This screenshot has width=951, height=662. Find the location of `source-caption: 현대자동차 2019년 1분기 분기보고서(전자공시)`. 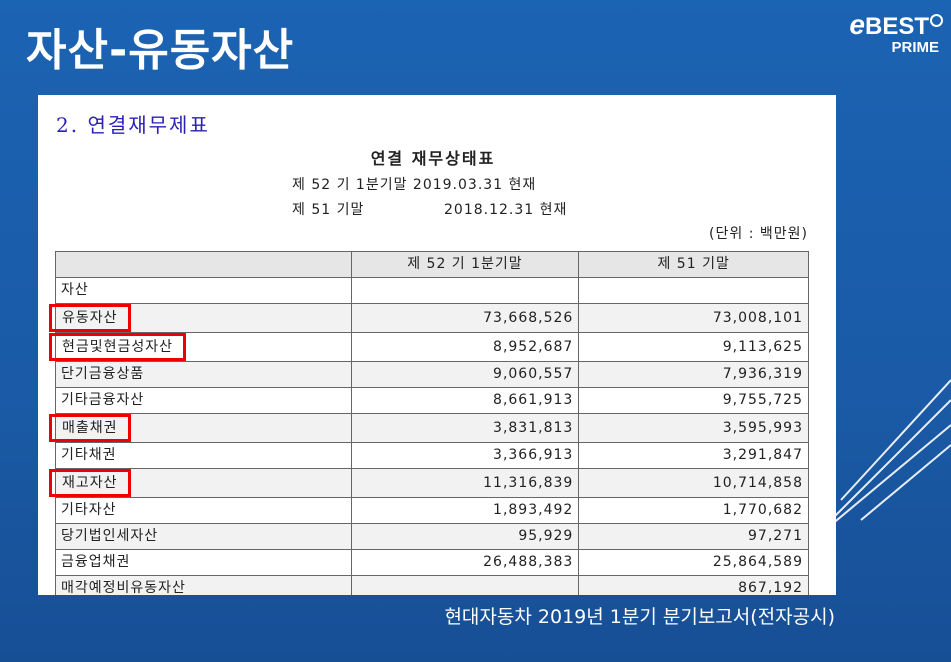

source-caption: 현대자동차 2019년 1분기 분기보고서(전자공시) is located at coordinates (639, 617).